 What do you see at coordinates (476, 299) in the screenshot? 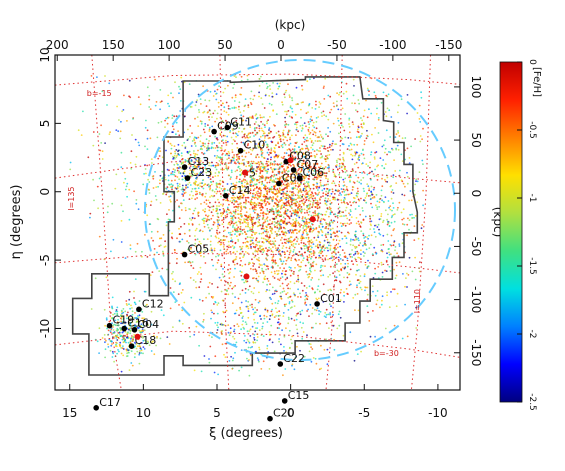
I see `right-tick-label: -100` at bounding box center [476, 299].